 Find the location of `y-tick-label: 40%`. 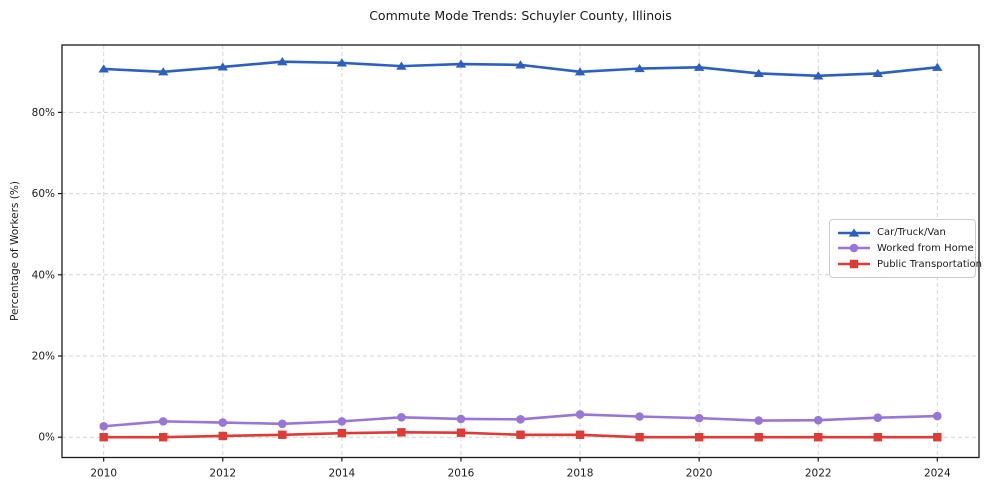

y-tick-label: 40% is located at coordinates (43, 275).